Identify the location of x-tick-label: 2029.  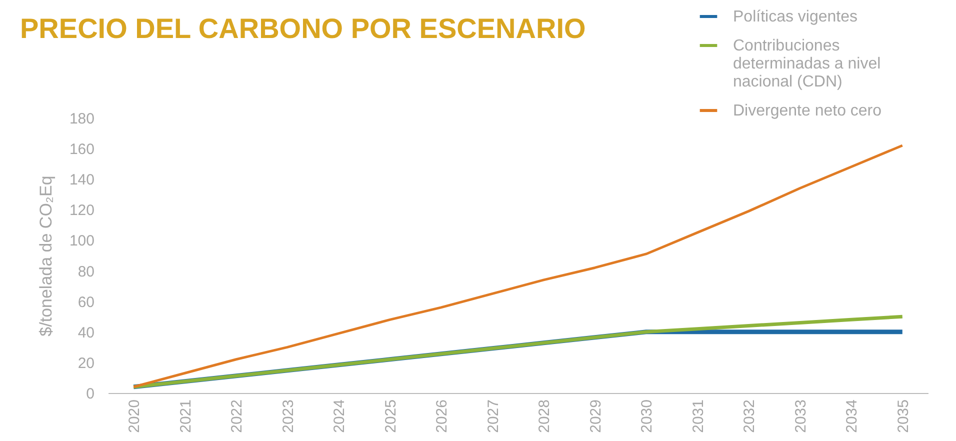
(595, 416).